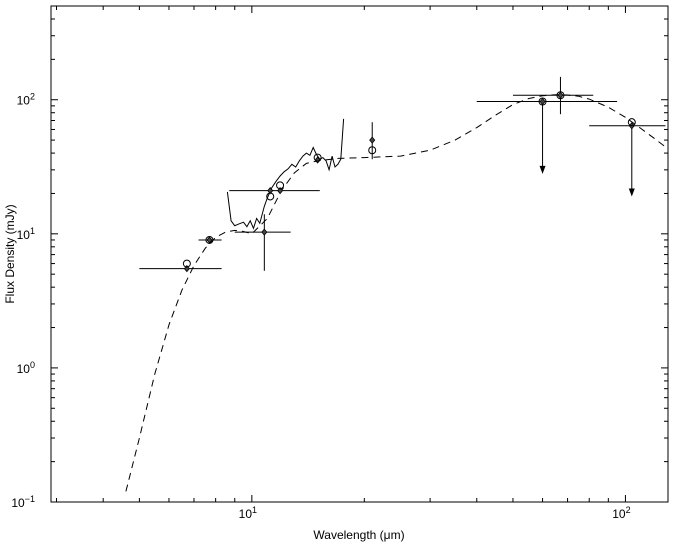 The image size is (675, 545). I want to click on y-tick-label: 10⁰, so click(26, 368).